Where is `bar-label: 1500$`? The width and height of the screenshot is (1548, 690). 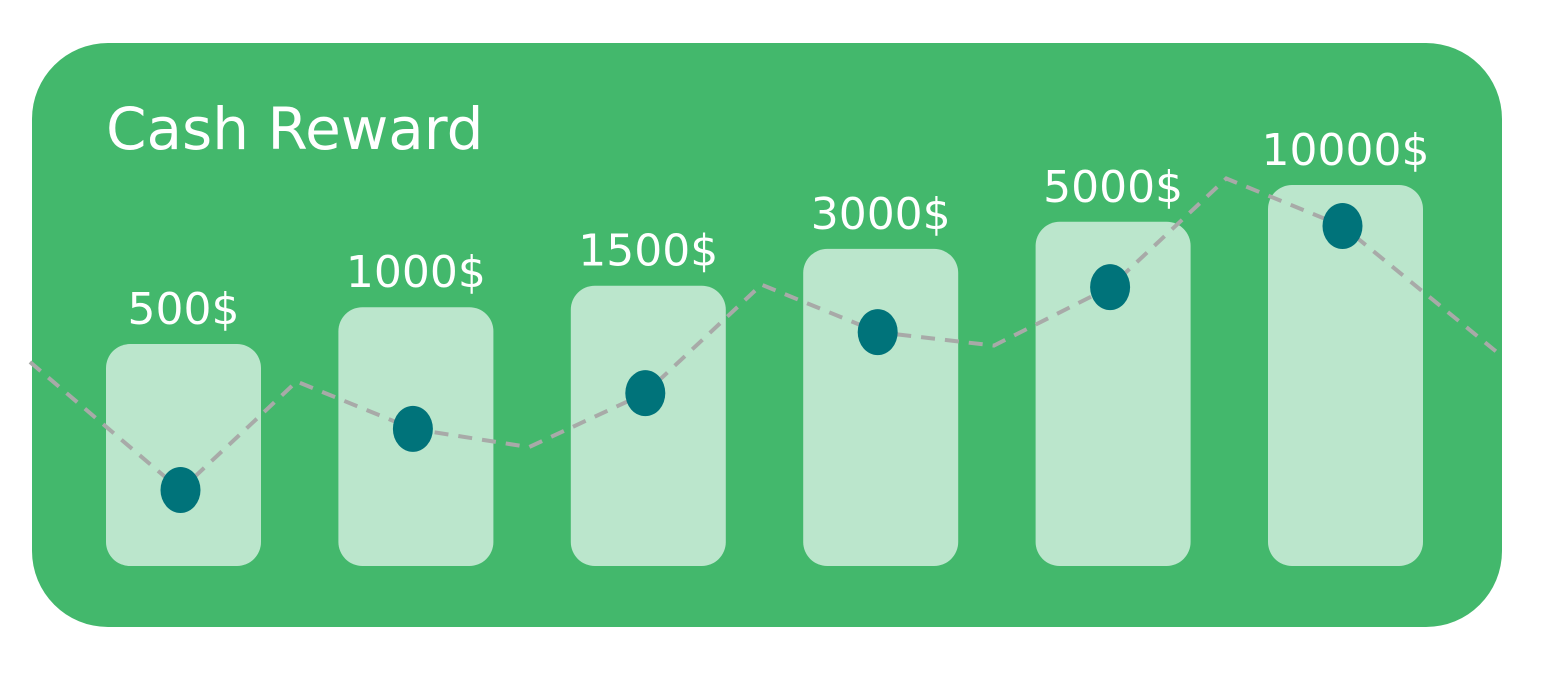 bar-label: 1500$ is located at coordinates (648, 251).